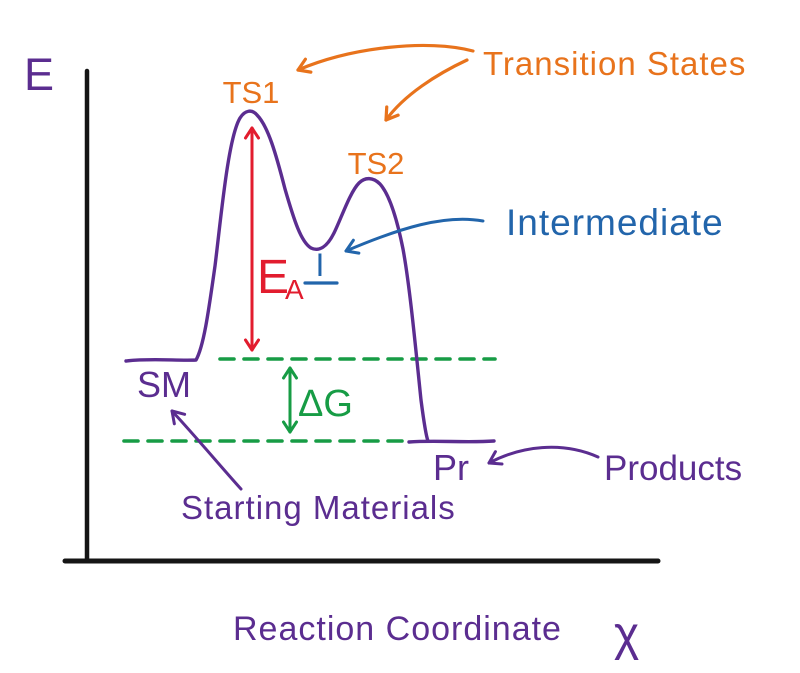 Image resolution: width=800 pixels, height=673 pixels. What do you see at coordinates (325, 404) in the screenshot?
I see `delta-g-label: ΔG` at bounding box center [325, 404].